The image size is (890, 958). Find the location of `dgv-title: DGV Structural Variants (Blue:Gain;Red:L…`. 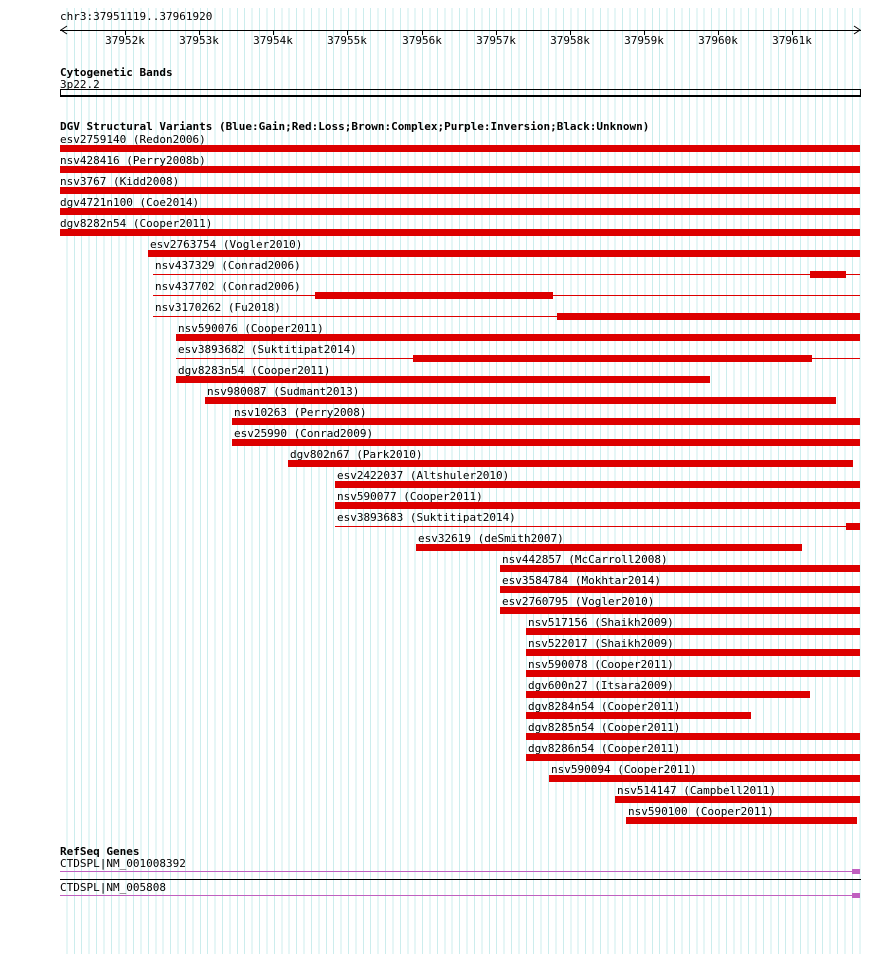

dgv-title: DGV Structural Variants (Blue:Gain;Red:L… is located at coordinates (355, 126).